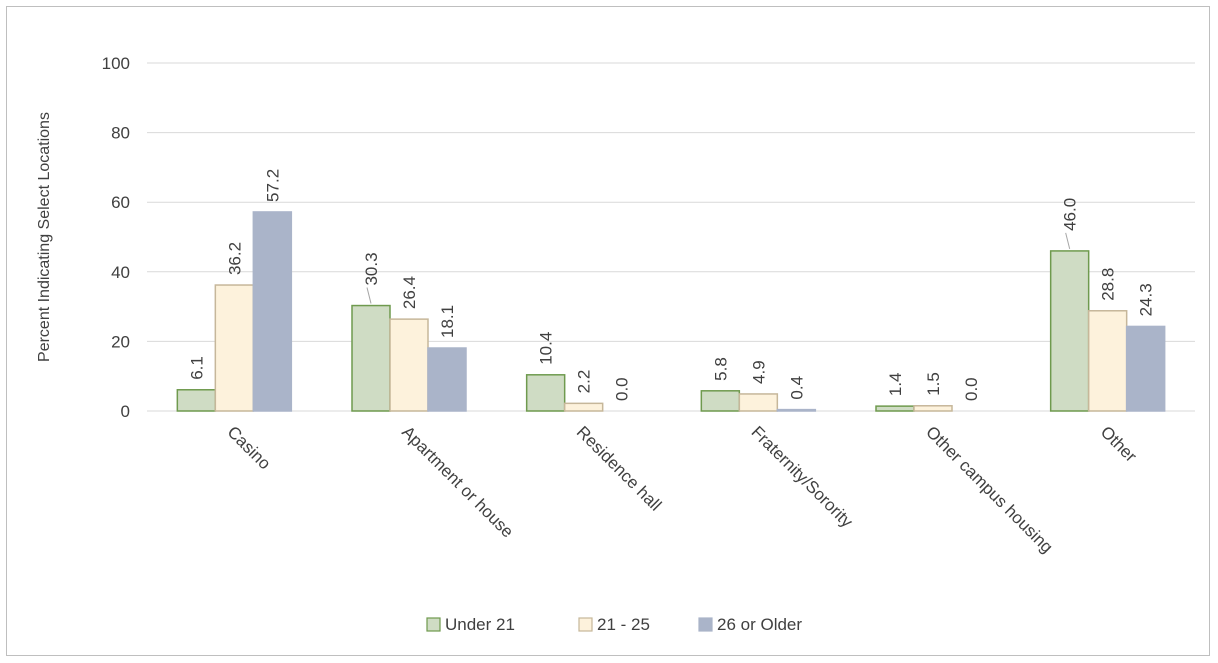 The width and height of the screenshot is (1218, 663). Describe the element at coordinates (457, 481) in the screenshot. I see `x-category-label: Apartment or house` at that location.